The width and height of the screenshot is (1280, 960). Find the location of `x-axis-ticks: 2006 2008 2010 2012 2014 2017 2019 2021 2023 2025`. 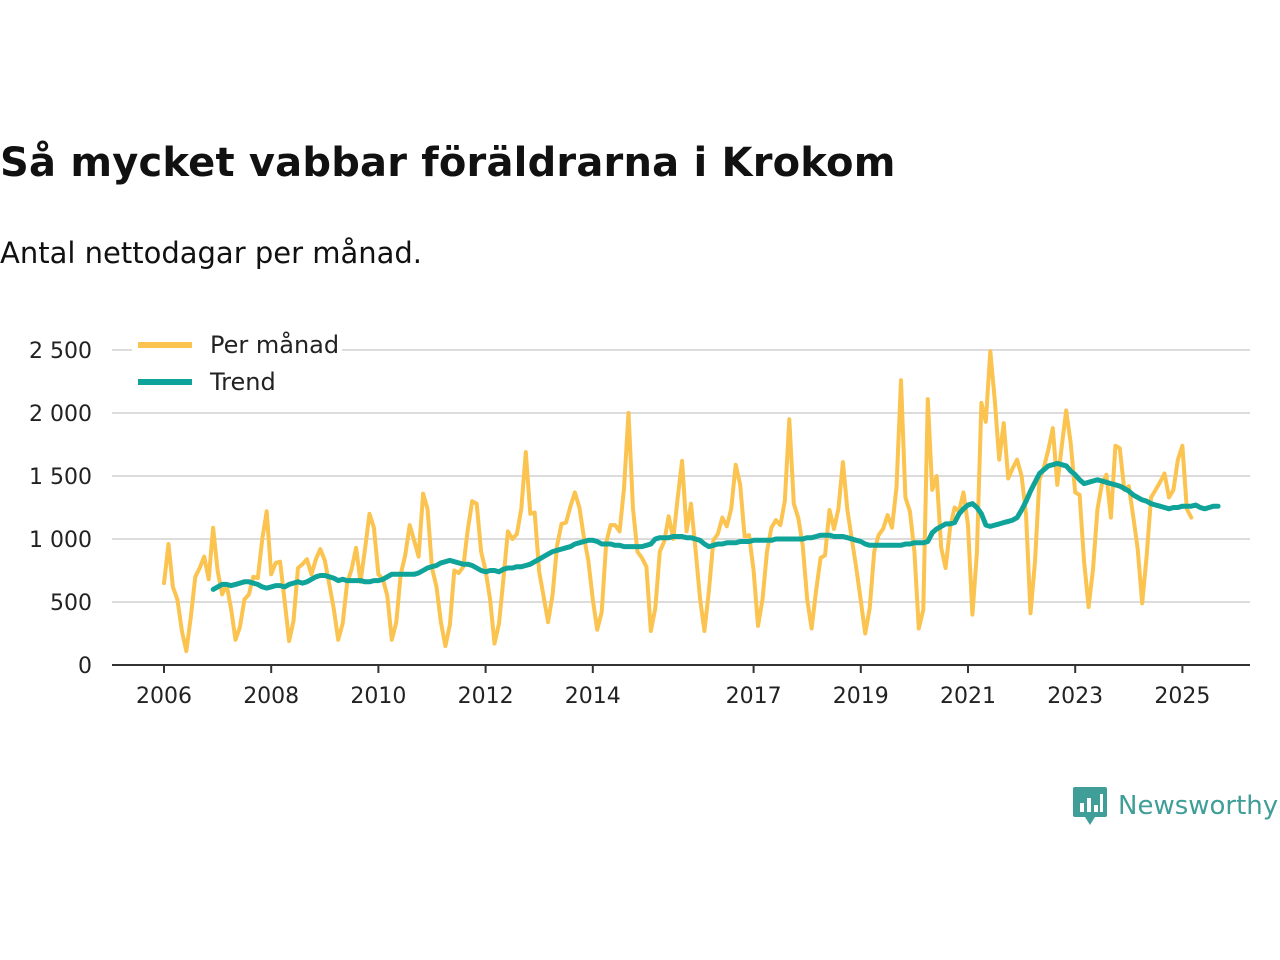

x-axis-ticks: 2006 2008 2010 2012 2014 2017 2019 2021 2023 2025 is located at coordinates (673, 687).